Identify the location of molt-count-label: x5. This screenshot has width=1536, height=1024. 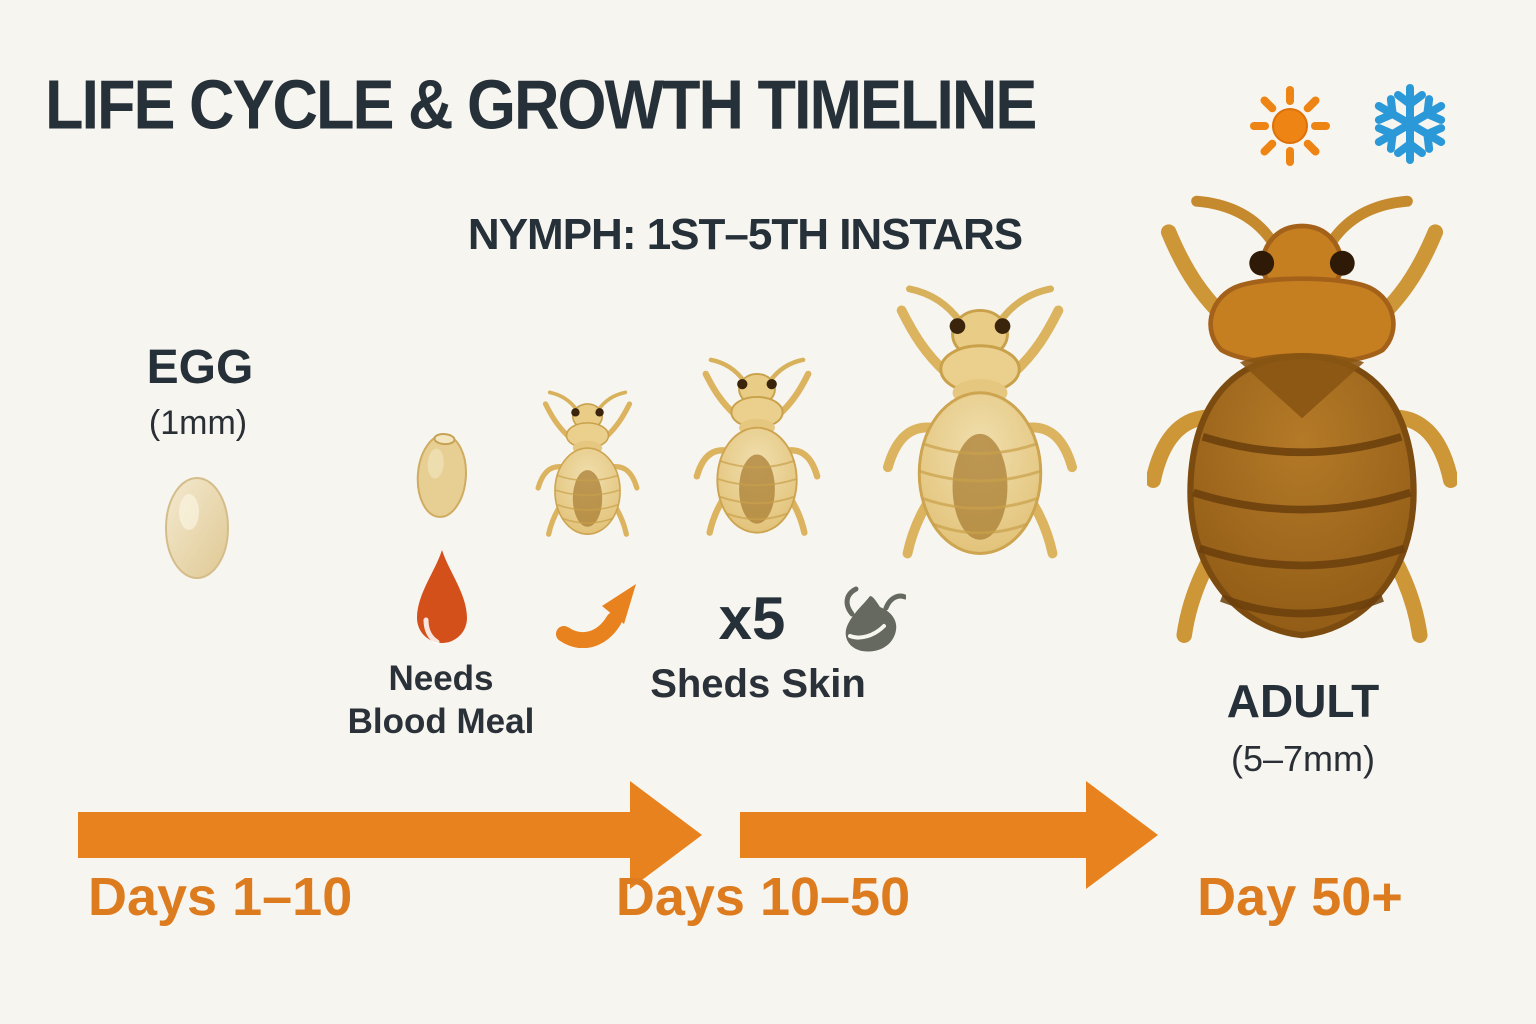
(752, 618).